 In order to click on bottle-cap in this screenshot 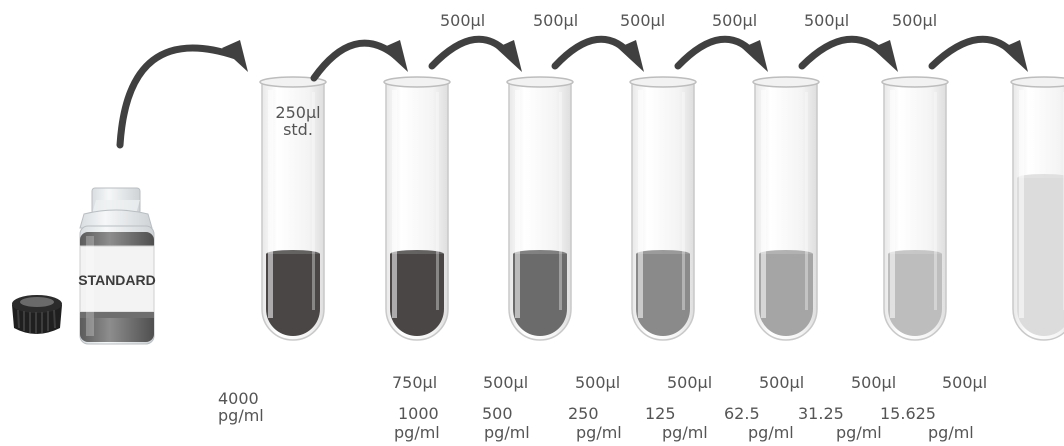, I will do `click(37, 314)`.